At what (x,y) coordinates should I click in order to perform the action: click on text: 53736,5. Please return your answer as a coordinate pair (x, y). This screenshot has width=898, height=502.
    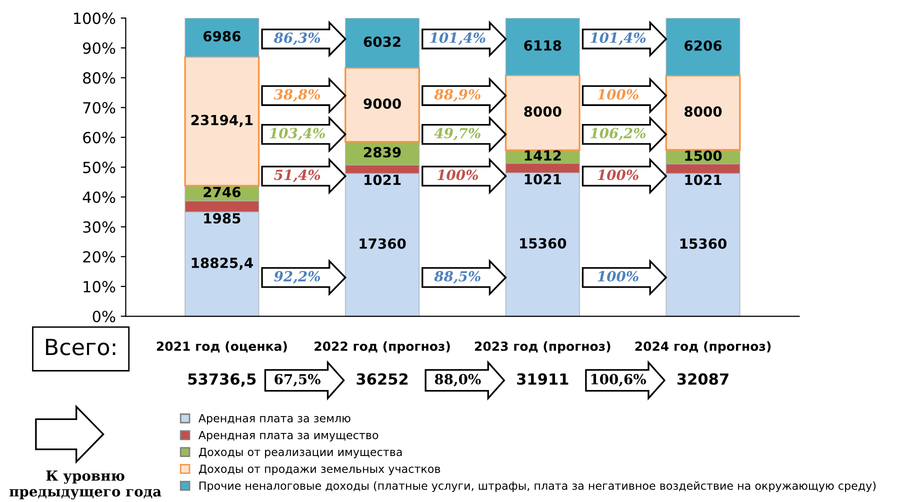
    Looking at the image, I should click on (222, 380).